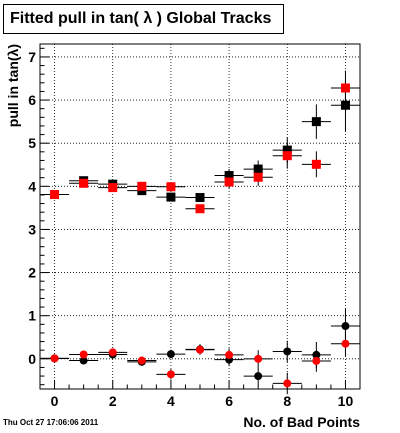 The width and height of the screenshot is (400, 433). Describe the element at coordinates (32, 143) in the screenshot. I see `y-tick-label: 5` at that location.